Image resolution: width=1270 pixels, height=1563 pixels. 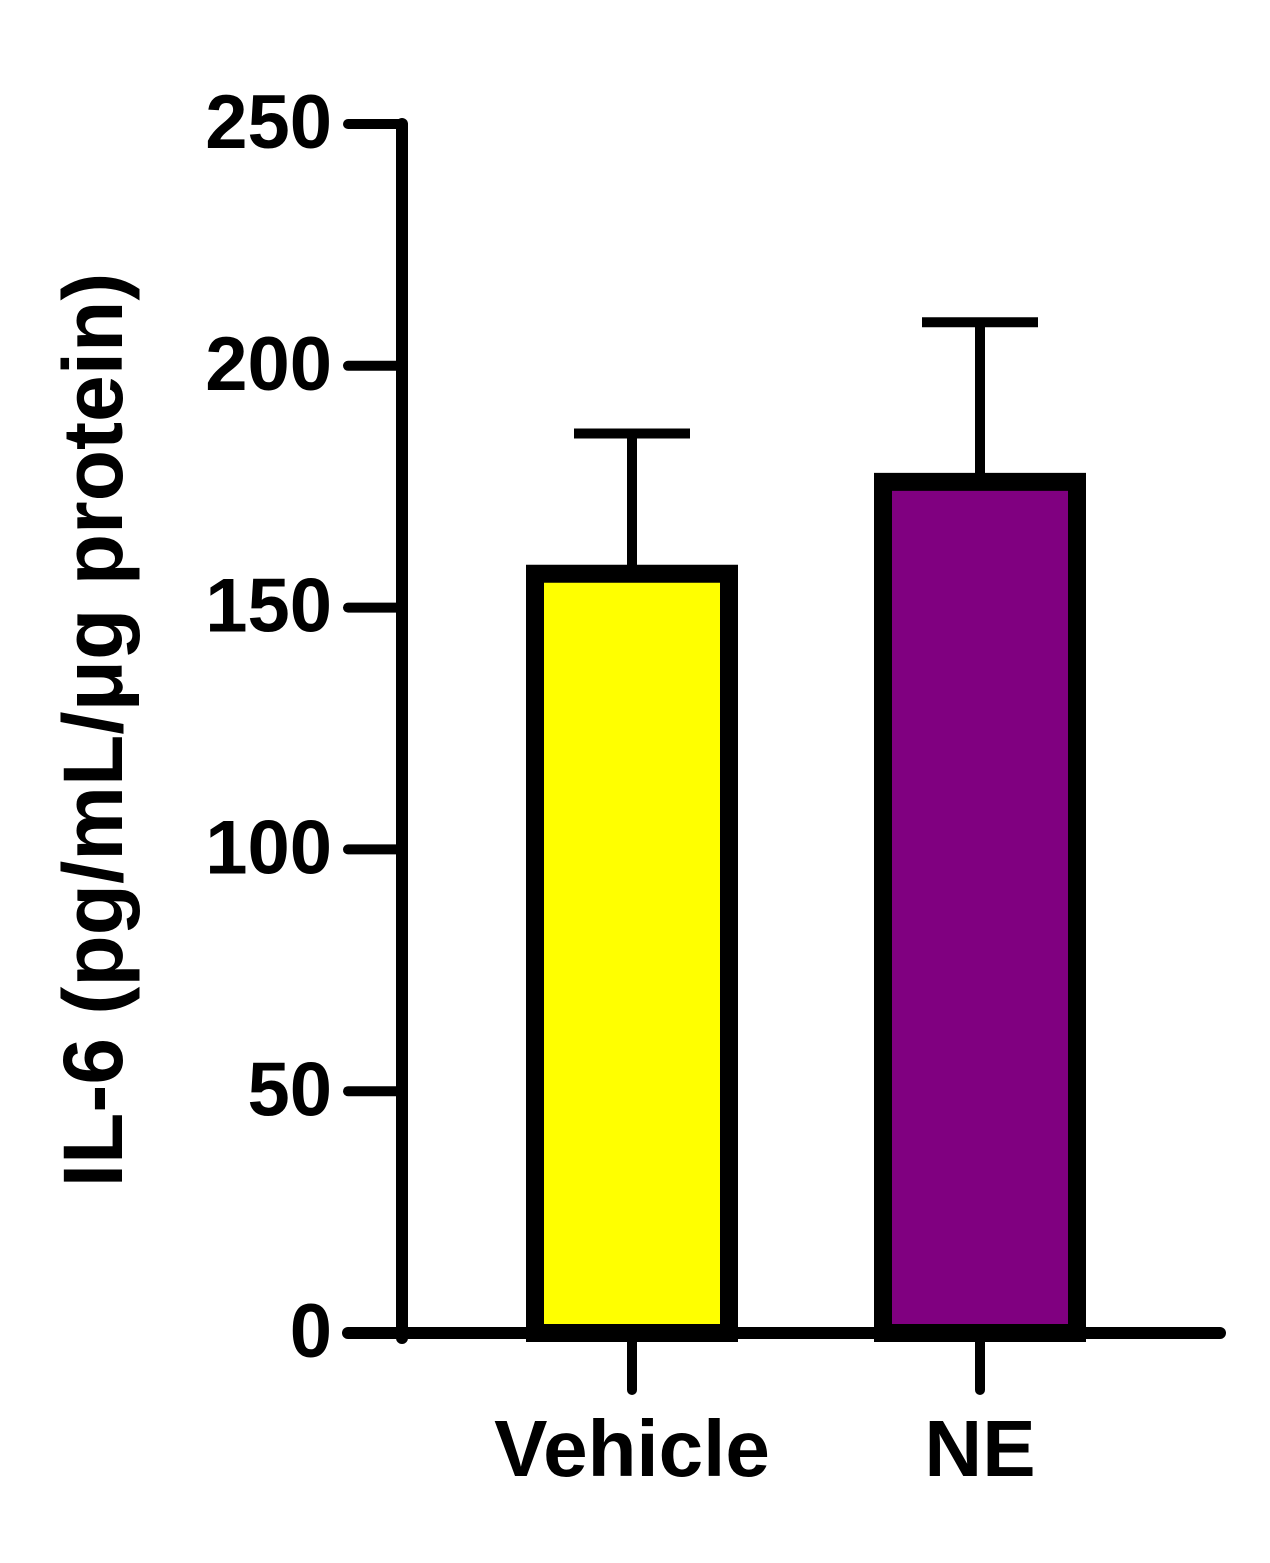 I want to click on x-tick-label: Vehicle, so click(x=632, y=1448).